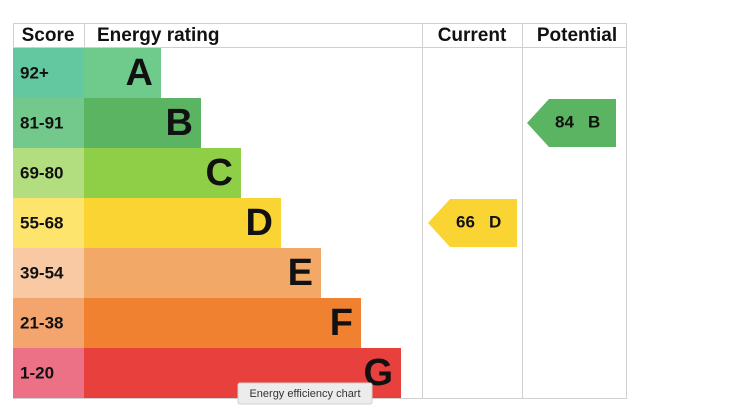 Image resolution: width=756 pixels, height=413 pixels. What do you see at coordinates (41, 222) in the screenshot?
I see `score-label: 55-68` at bounding box center [41, 222].